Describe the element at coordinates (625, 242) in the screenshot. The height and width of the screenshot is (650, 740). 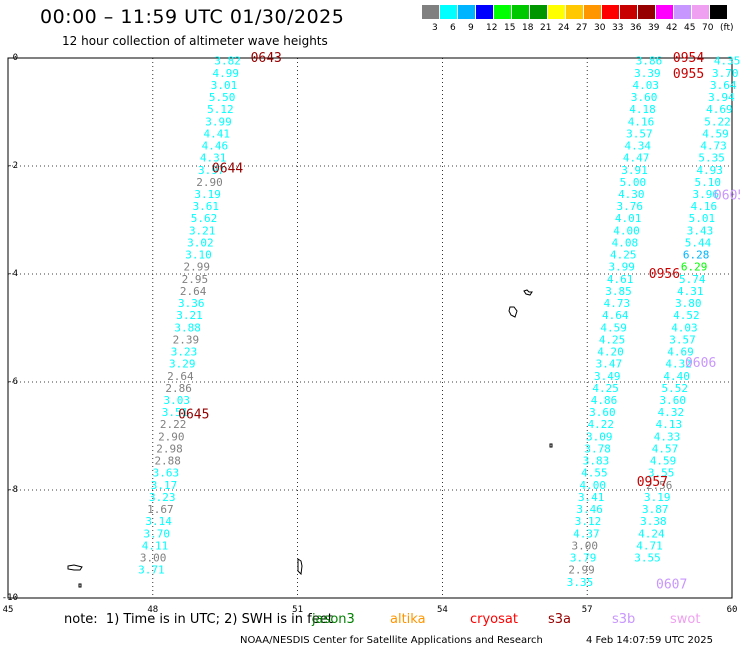
I see `wave-height-value: 4.08` at that location.